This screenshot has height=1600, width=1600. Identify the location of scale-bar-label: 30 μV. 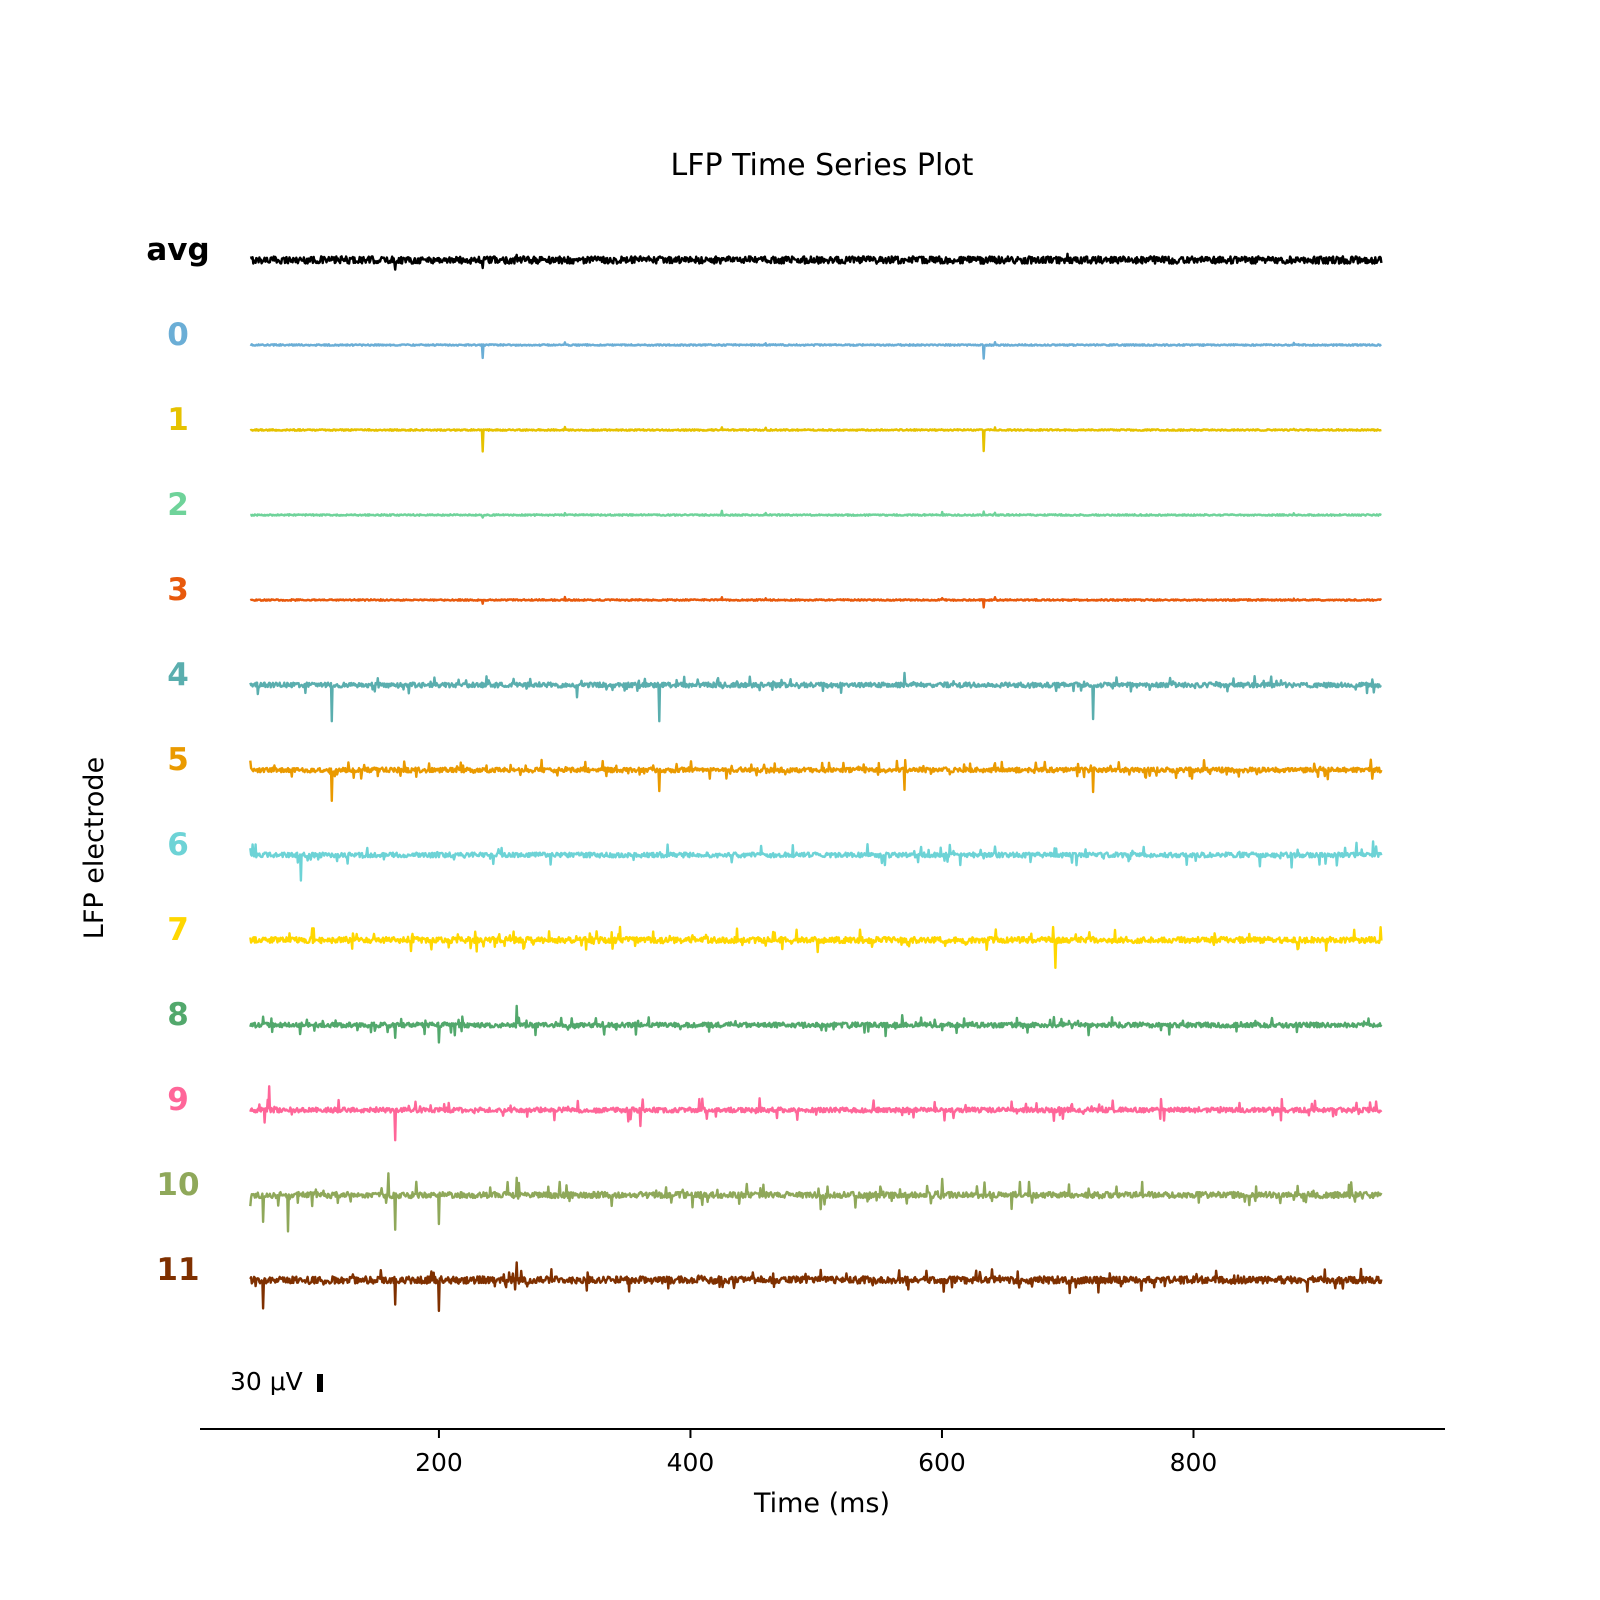
(266, 1381).